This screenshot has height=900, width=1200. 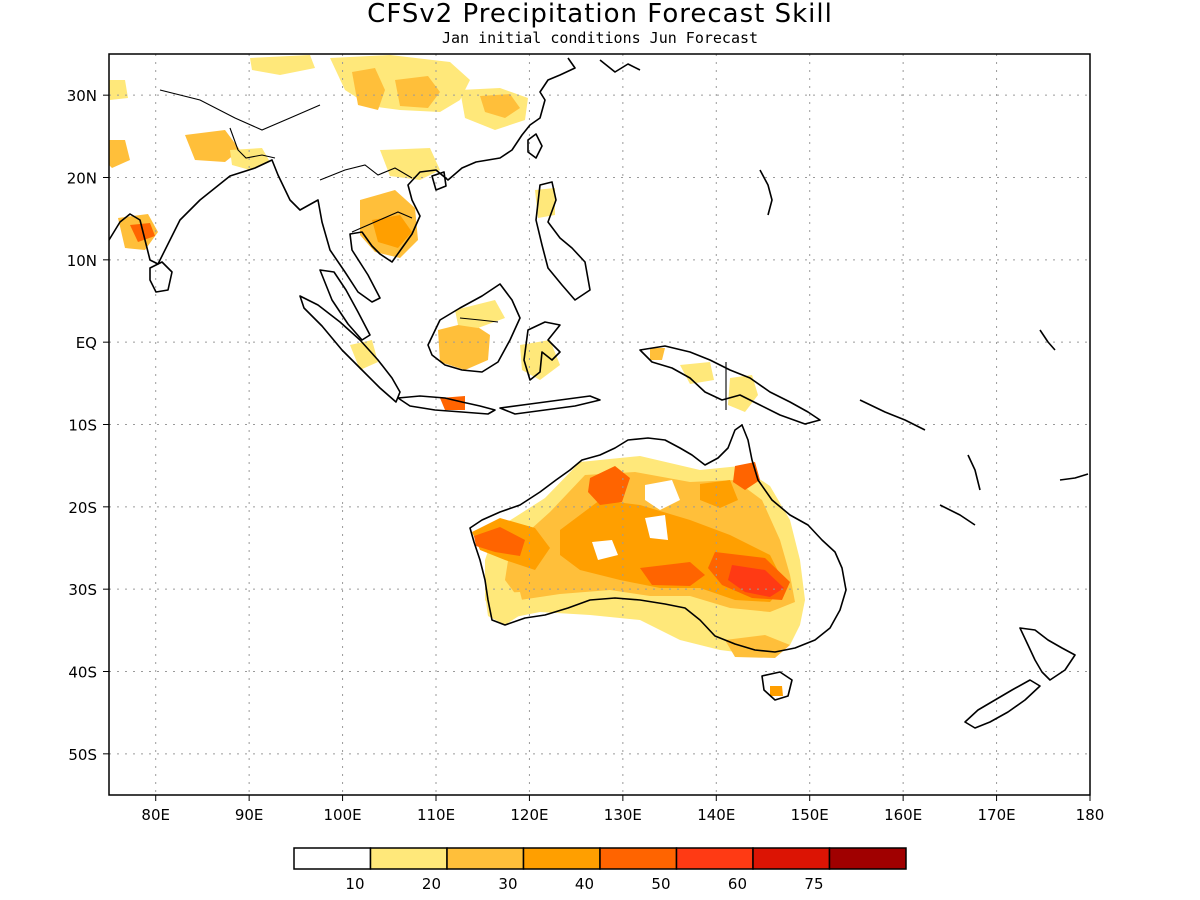 I want to click on lat-tick-label: 20S, so click(x=82, y=508).